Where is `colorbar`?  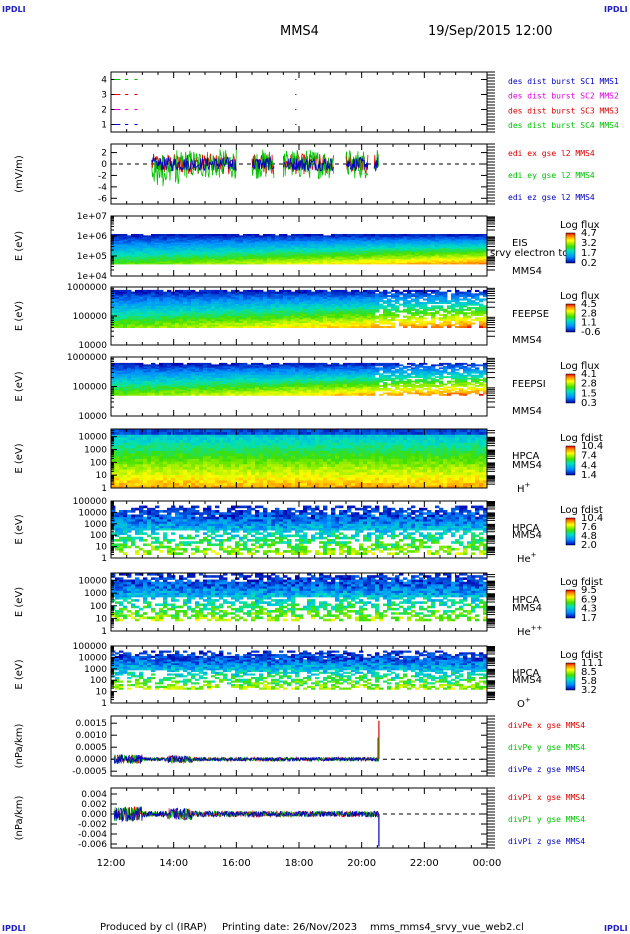 colorbar is located at coordinates (570, 318).